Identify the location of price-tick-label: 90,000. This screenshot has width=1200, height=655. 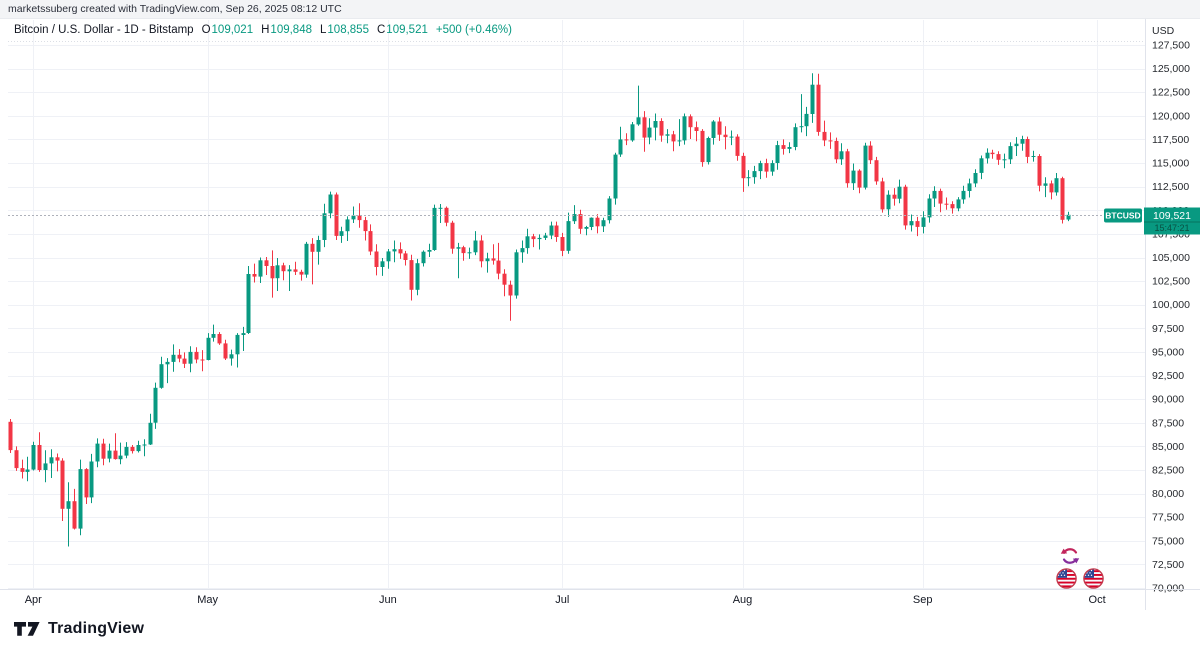
(1168, 400).